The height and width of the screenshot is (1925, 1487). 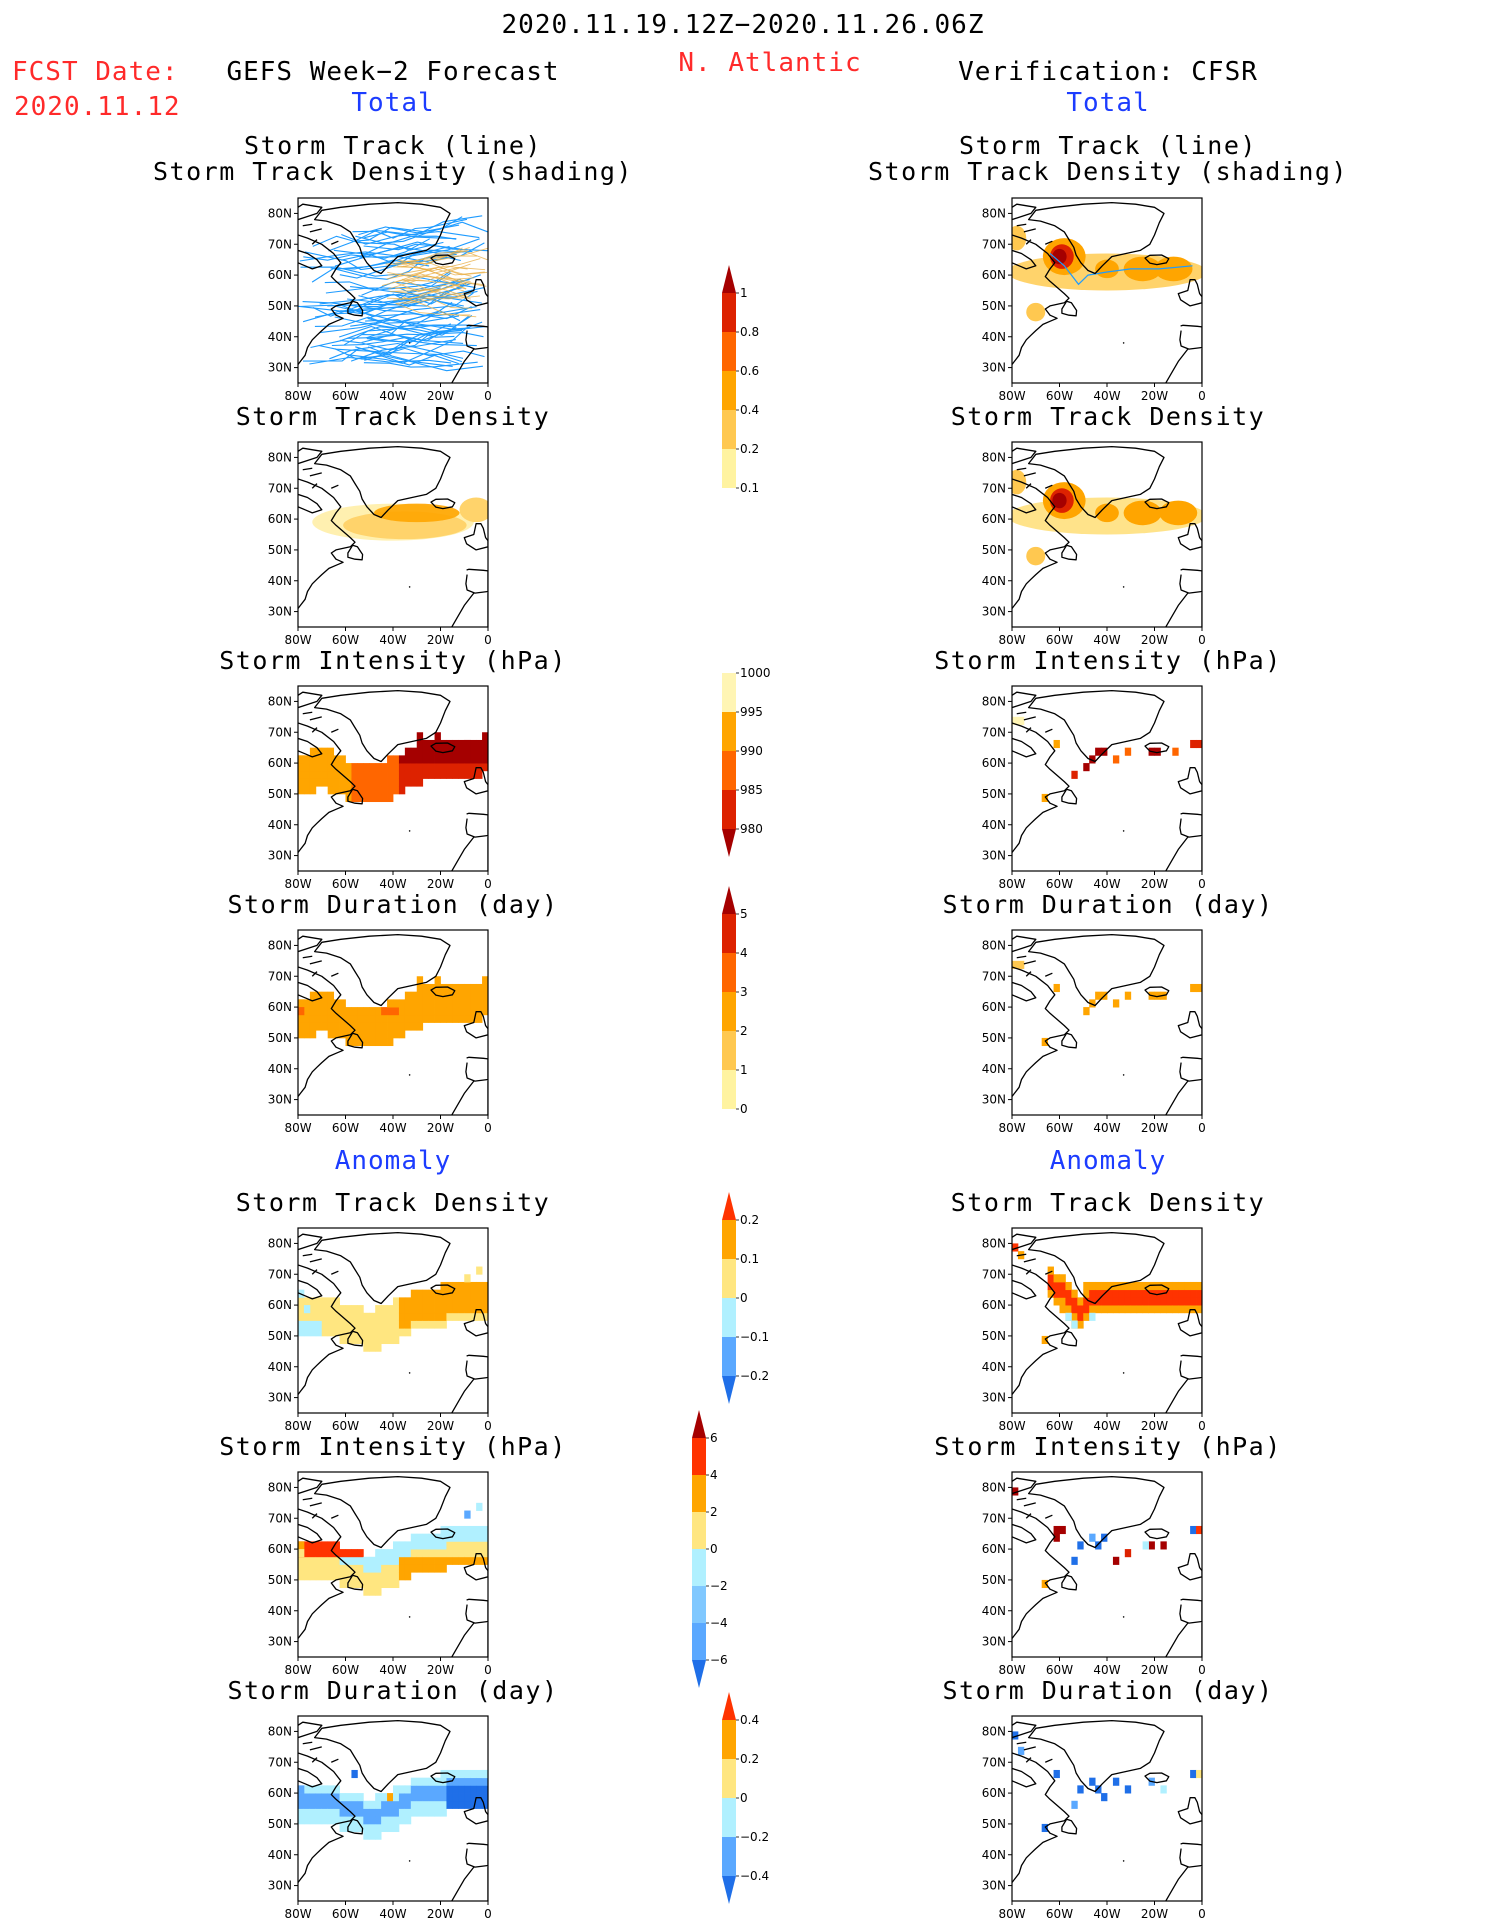 What do you see at coordinates (1094, 788) in the screenshot?
I see `cfsr-intensity-map: 80N 70N 60N 50N 40N 30N 80W 60W 40W 20W 0` at bounding box center [1094, 788].